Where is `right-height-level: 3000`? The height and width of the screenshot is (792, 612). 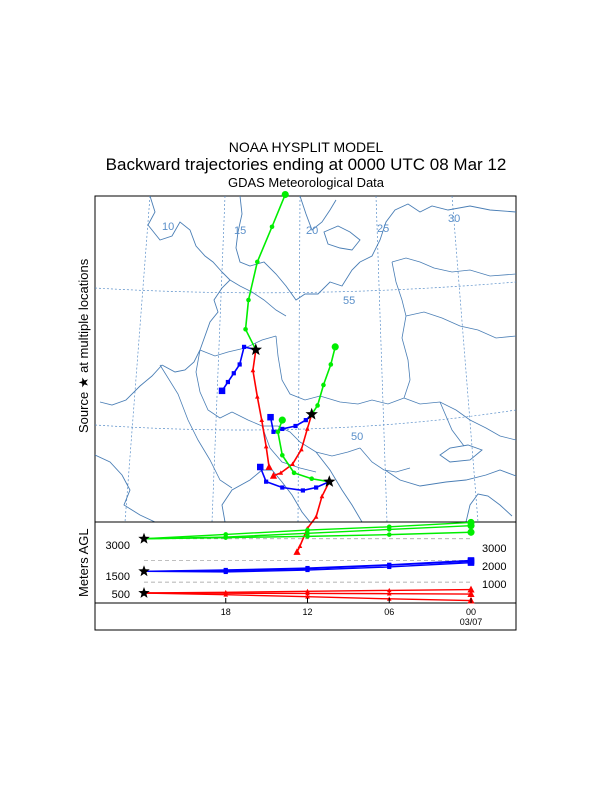 right-height-level: 3000 is located at coordinates (494, 549).